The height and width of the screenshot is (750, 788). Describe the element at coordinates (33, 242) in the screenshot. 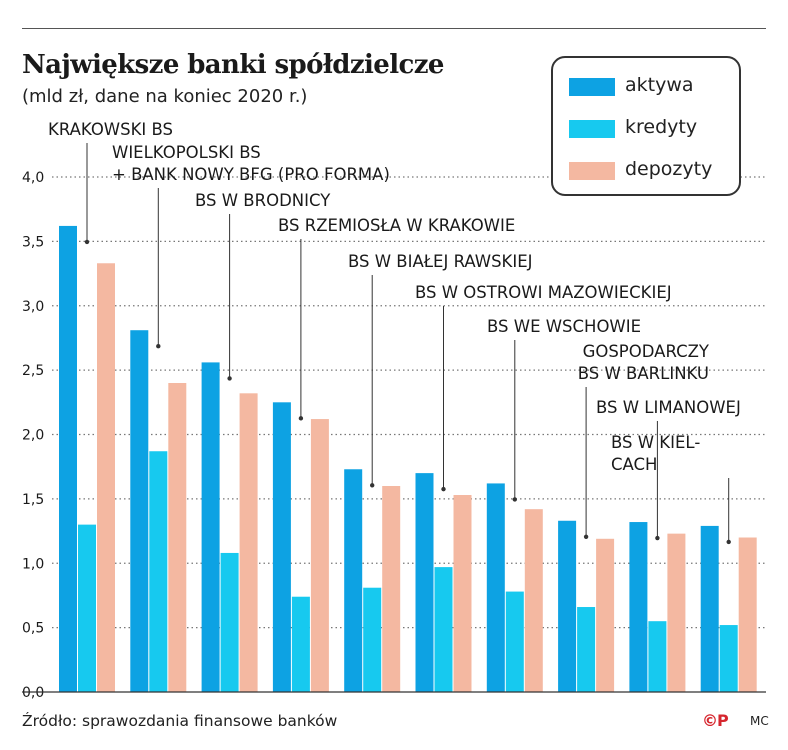

I see `y-tick-label: 3,5` at that location.